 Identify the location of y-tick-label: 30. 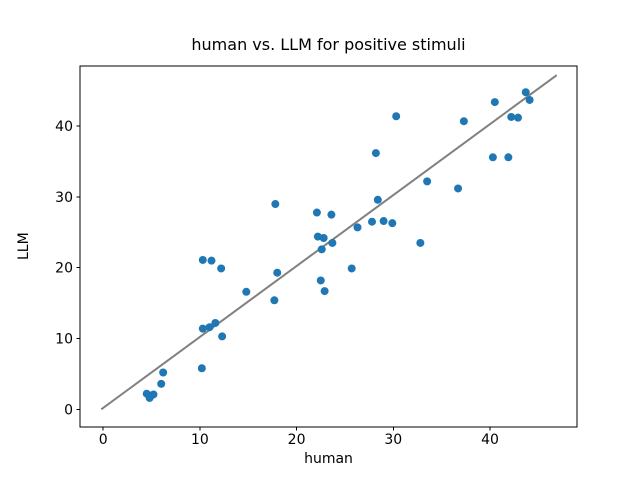
(64, 198).